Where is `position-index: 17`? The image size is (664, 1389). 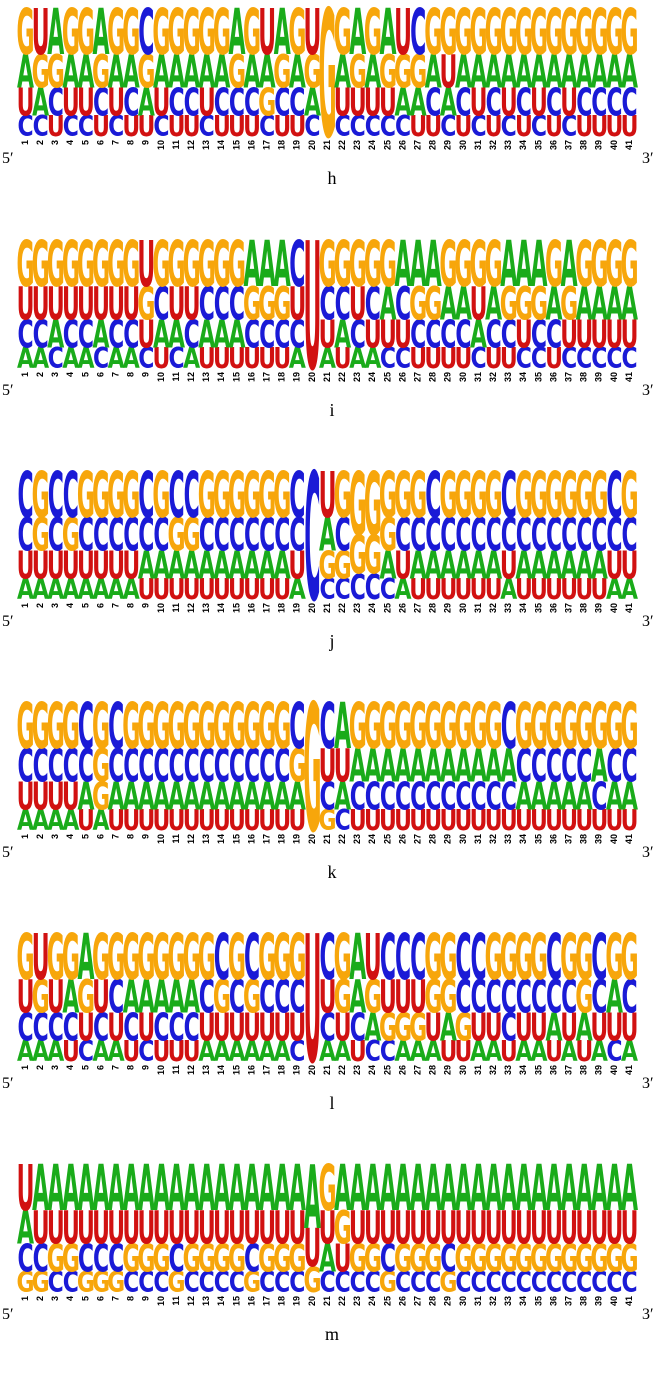
position-index: 17 is located at coordinates (267, 1301).